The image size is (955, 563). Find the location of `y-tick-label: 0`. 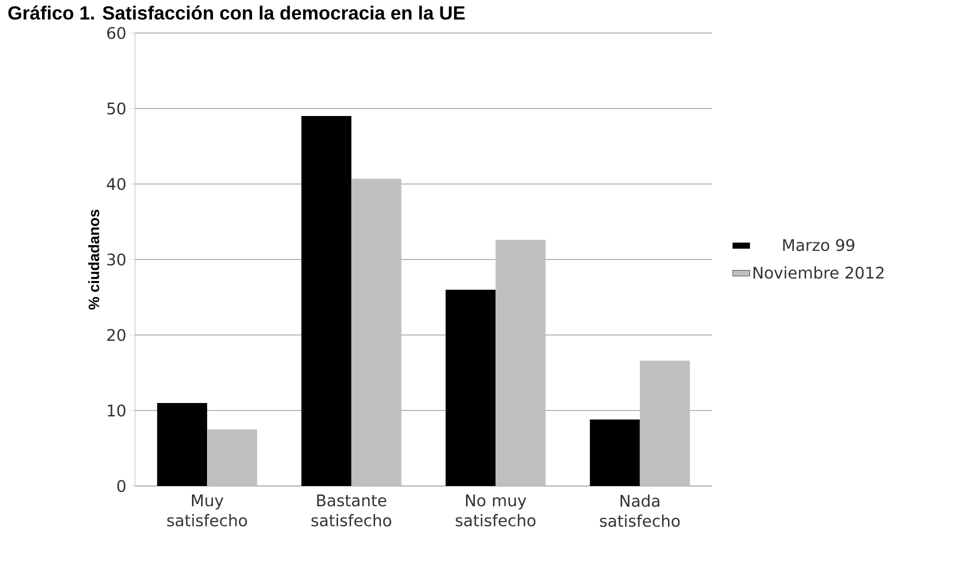

y-tick-label: 0 is located at coordinates (121, 486).